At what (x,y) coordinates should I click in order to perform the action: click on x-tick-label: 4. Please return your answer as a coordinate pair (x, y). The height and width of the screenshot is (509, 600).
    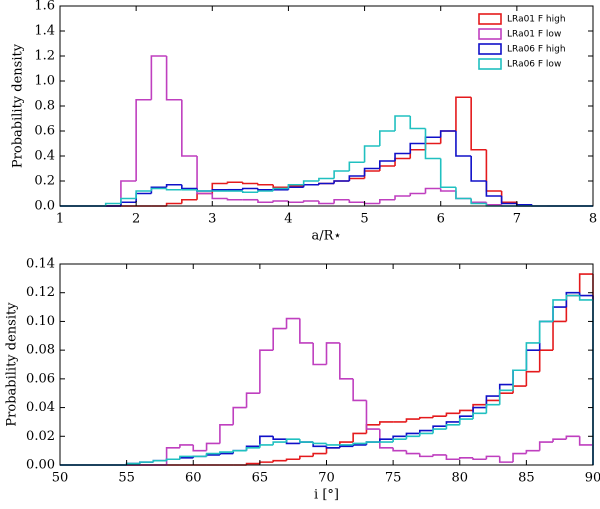
    Looking at the image, I should click on (288, 219).